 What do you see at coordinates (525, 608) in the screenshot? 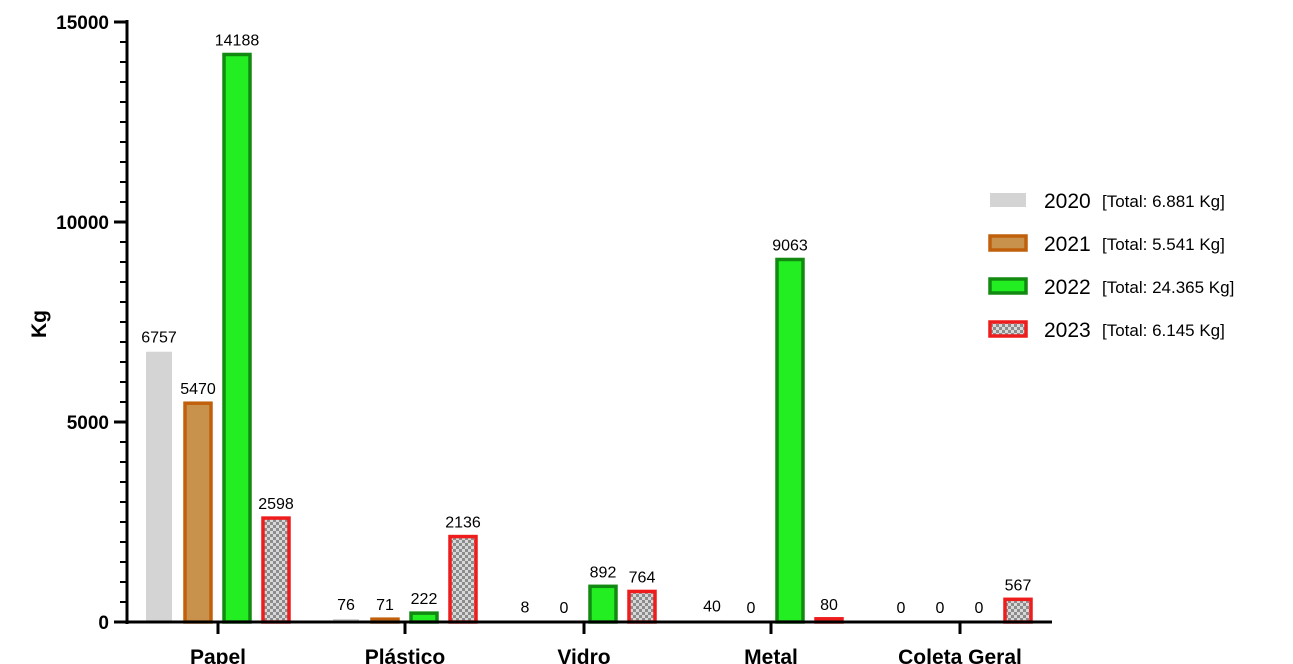
I see `data-label: 8` at bounding box center [525, 608].